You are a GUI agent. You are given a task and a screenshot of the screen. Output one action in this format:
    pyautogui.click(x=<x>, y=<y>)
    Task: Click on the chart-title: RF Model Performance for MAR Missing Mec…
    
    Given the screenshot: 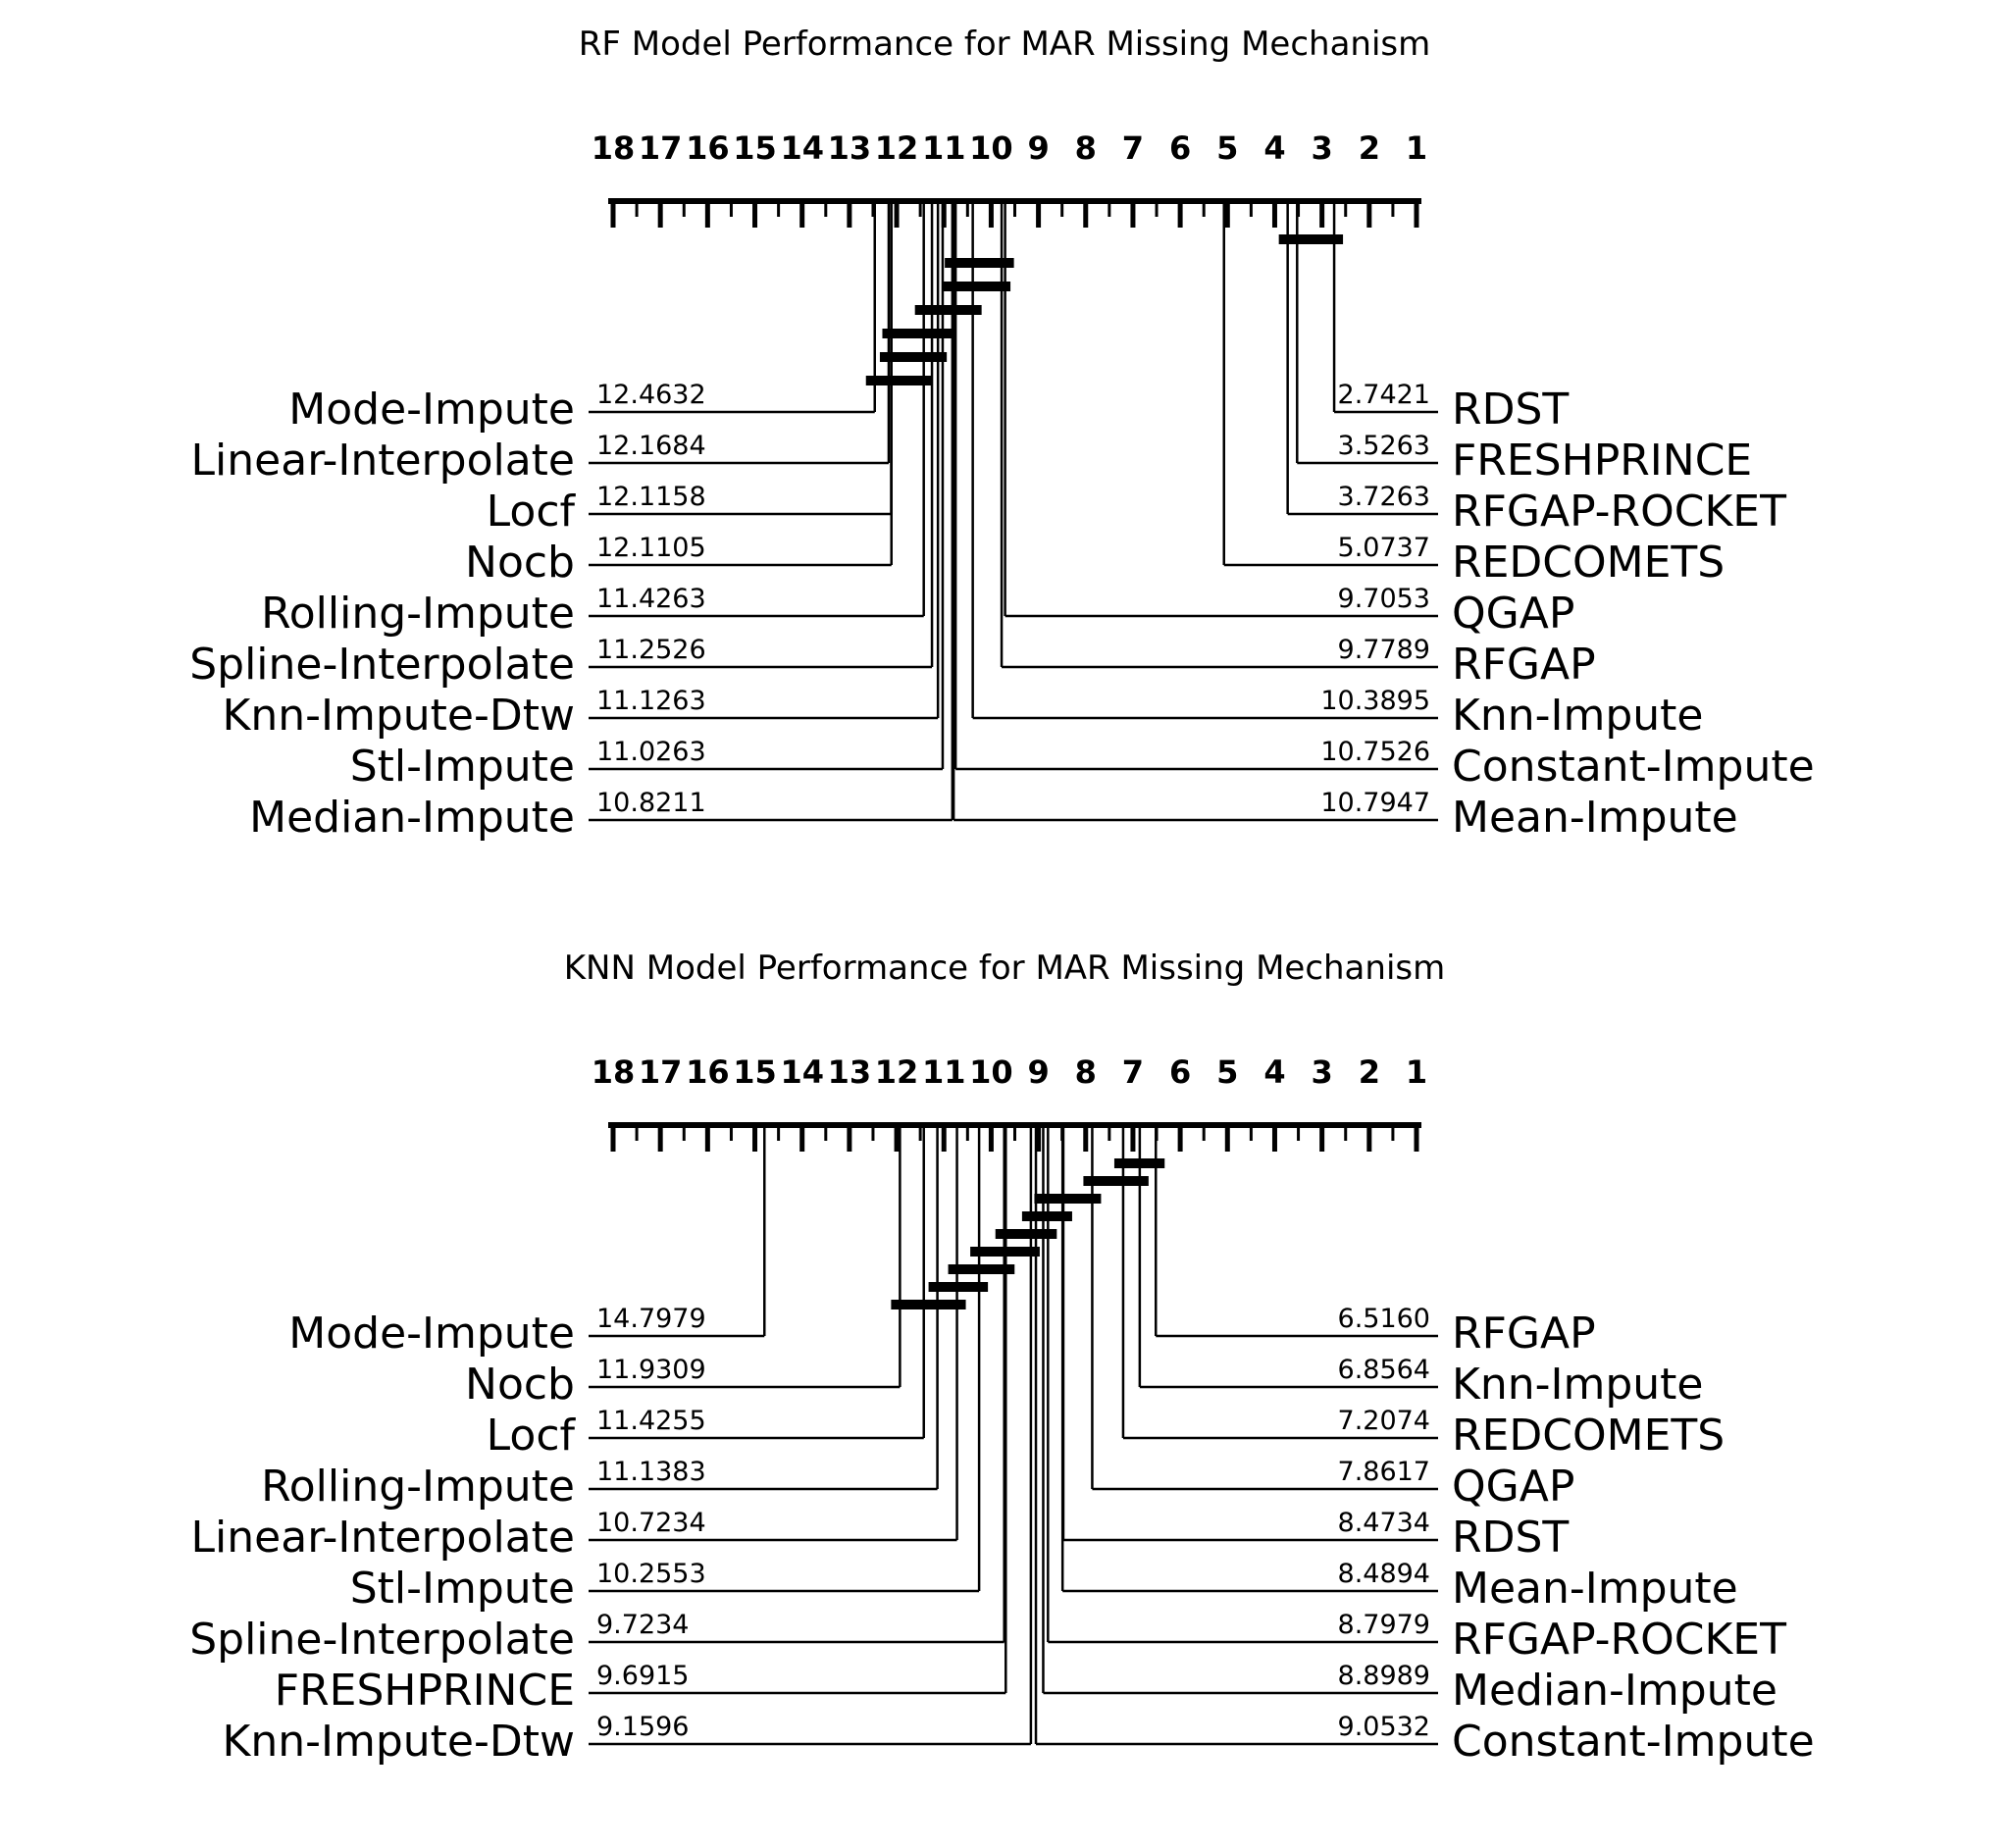 What is the action you would take?
    pyautogui.click(x=1004, y=44)
    